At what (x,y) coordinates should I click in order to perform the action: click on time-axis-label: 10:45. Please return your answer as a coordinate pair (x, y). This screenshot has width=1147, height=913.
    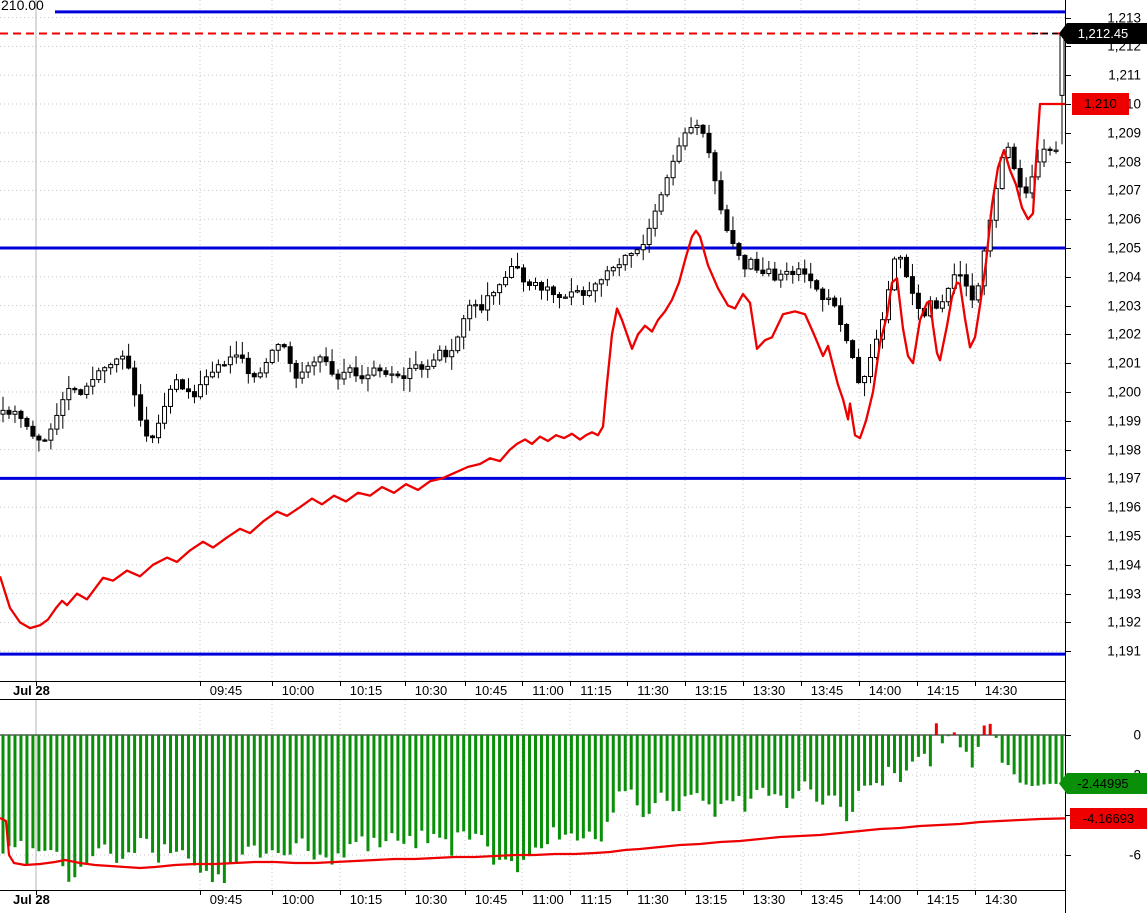
    Looking at the image, I should click on (491, 690).